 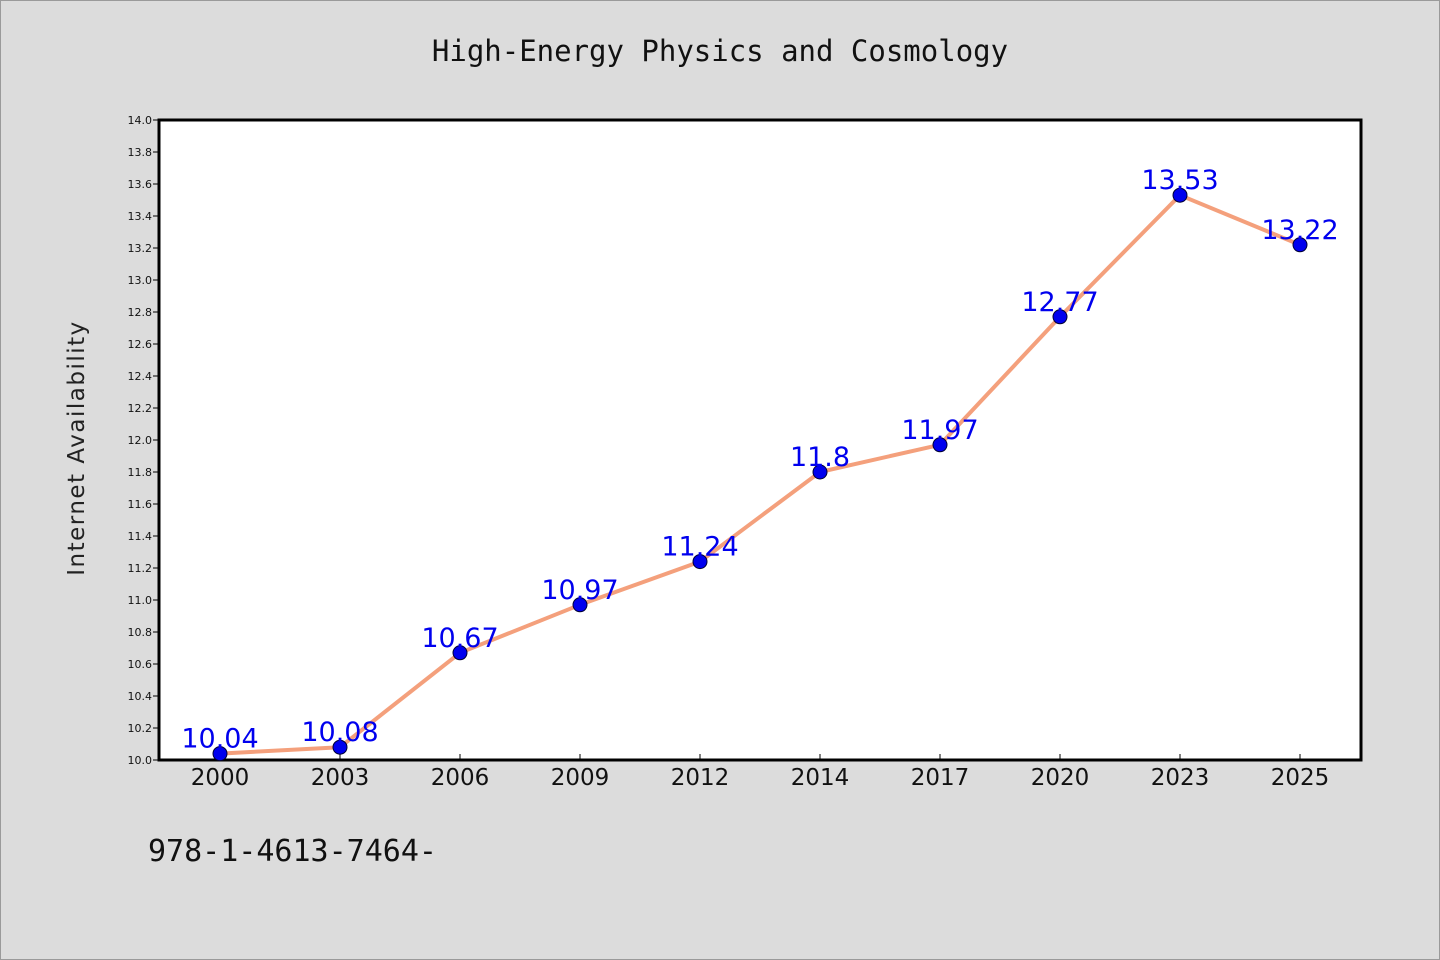 I want to click on y-tick-label: 10.8, so click(x=140, y=632).